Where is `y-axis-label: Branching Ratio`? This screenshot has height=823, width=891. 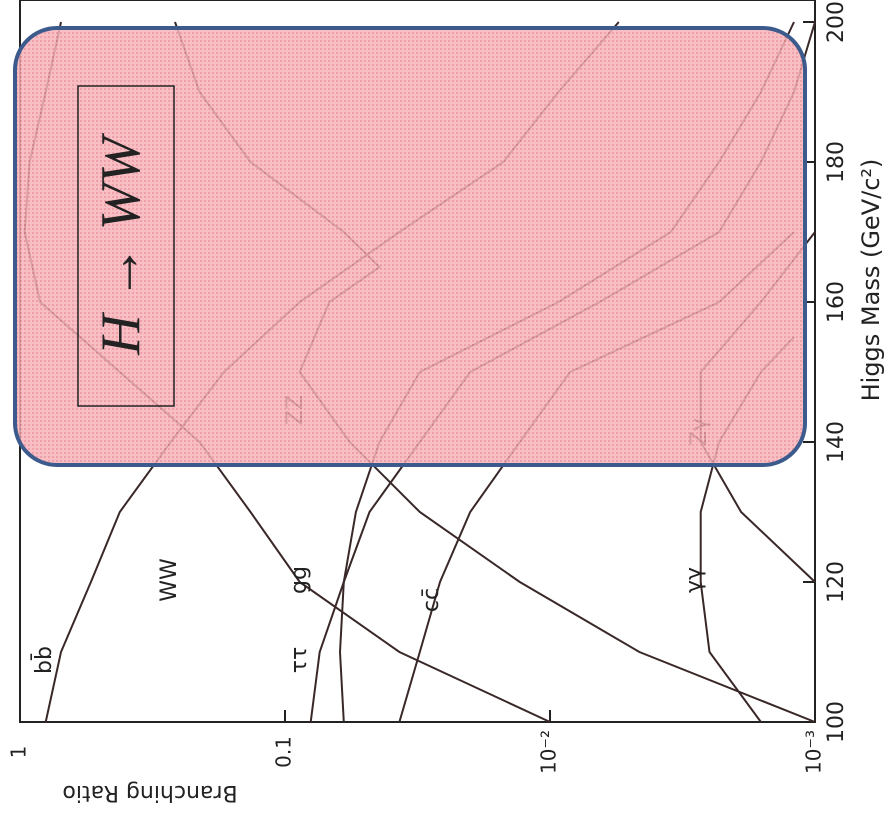 y-axis-label: Branching Ratio is located at coordinates (149, 792).